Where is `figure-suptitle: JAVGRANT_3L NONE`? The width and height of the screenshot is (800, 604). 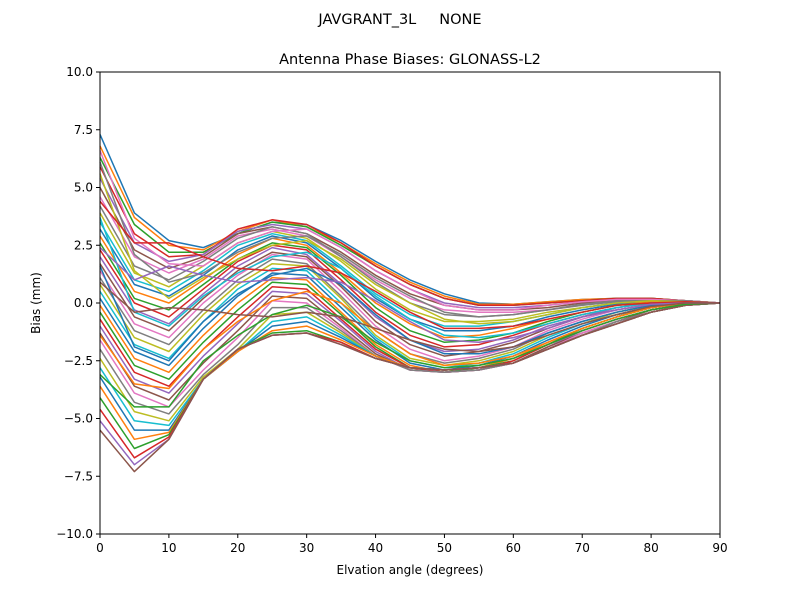 figure-suptitle: JAVGRANT_3L NONE is located at coordinates (399, 20).